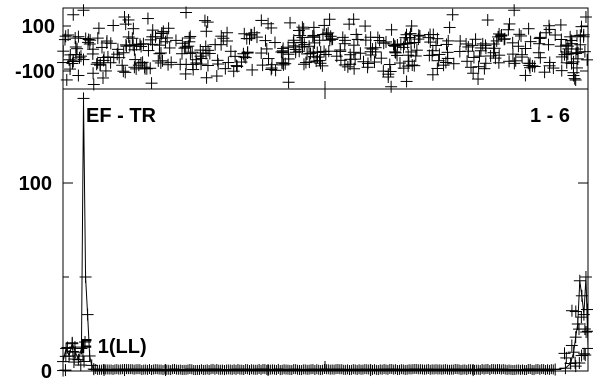 This screenshot has height=380, width=593. What do you see at coordinates (372, 49) in the screenshot?
I see `phase-point-d2` at bounding box center [372, 49].